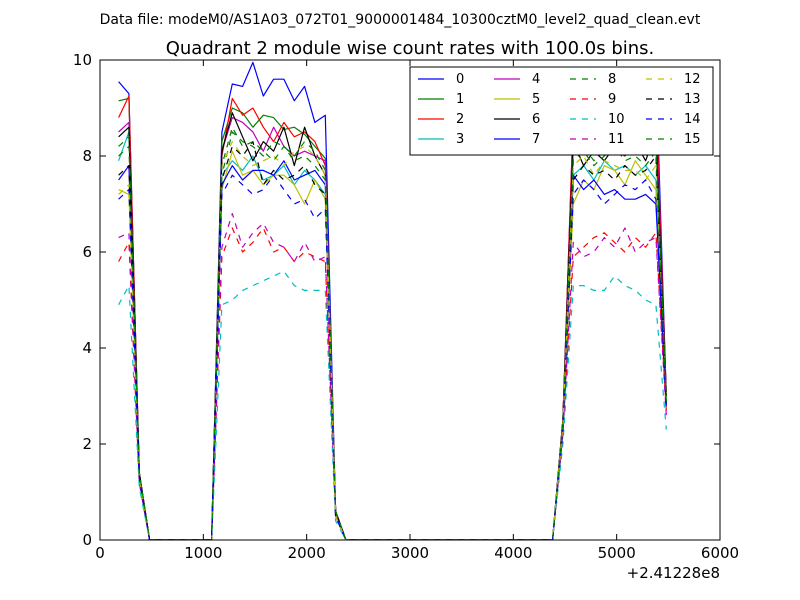 The width and height of the screenshot is (800, 600). Describe the element at coordinates (612, 99) in the screenshot. I see `legend-label-9: 9` at that location.